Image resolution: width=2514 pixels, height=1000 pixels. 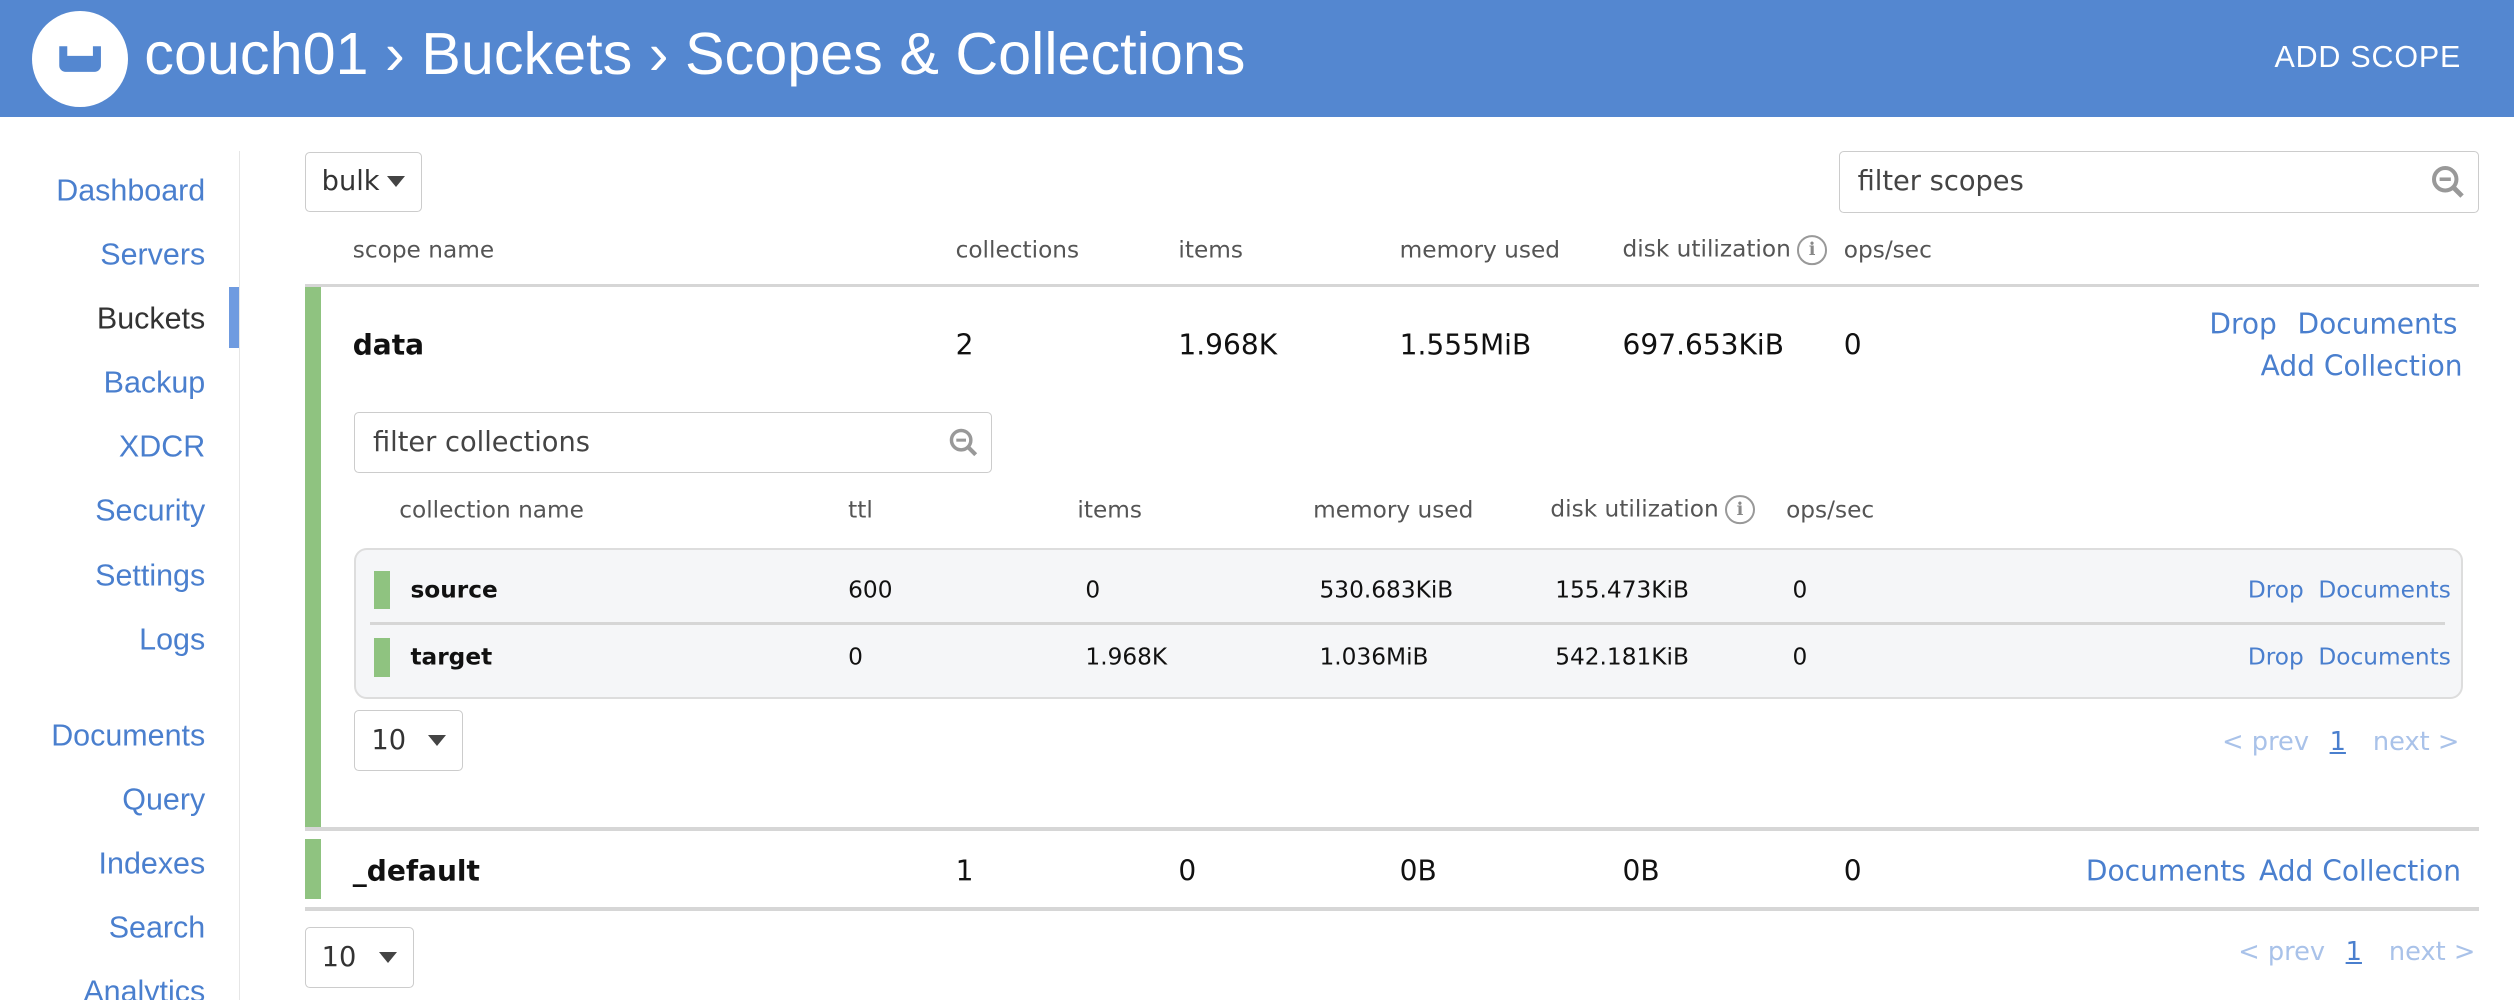 What do you see at coordinates (1386, 590) in the screenshot?
I see `collection-memory: 530.683KiB` at bounding box center [1386, 590].